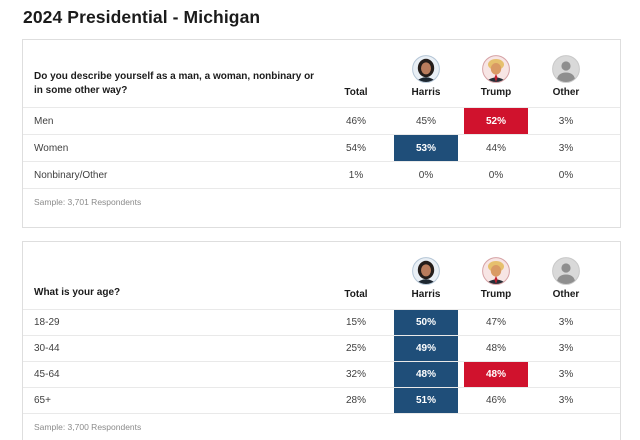  Describe the element at coordinates (495, 400) in the screenshot. I see `trump-value: 46%` at that location.